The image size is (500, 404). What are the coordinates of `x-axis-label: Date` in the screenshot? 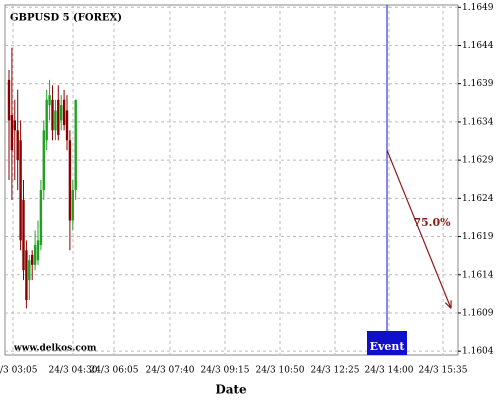 It's located at (231, 390).